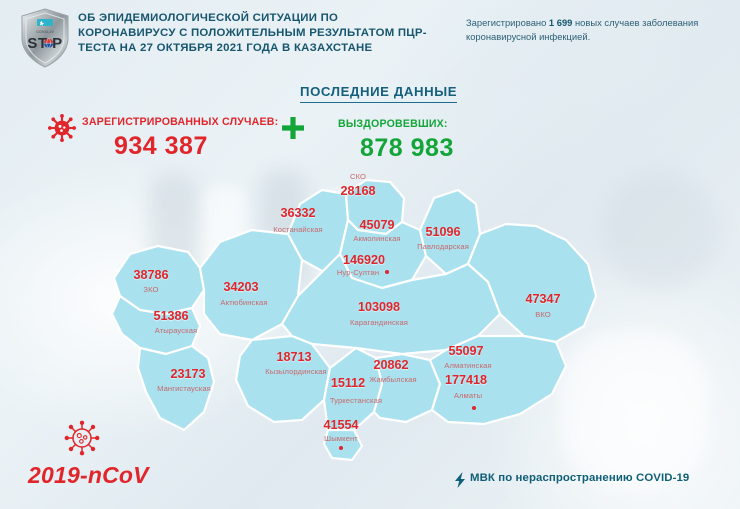  What do you see at coordinates (377, 225) in the screenshot?
I see `region-value: 45079` at bounding box center [377, 225].